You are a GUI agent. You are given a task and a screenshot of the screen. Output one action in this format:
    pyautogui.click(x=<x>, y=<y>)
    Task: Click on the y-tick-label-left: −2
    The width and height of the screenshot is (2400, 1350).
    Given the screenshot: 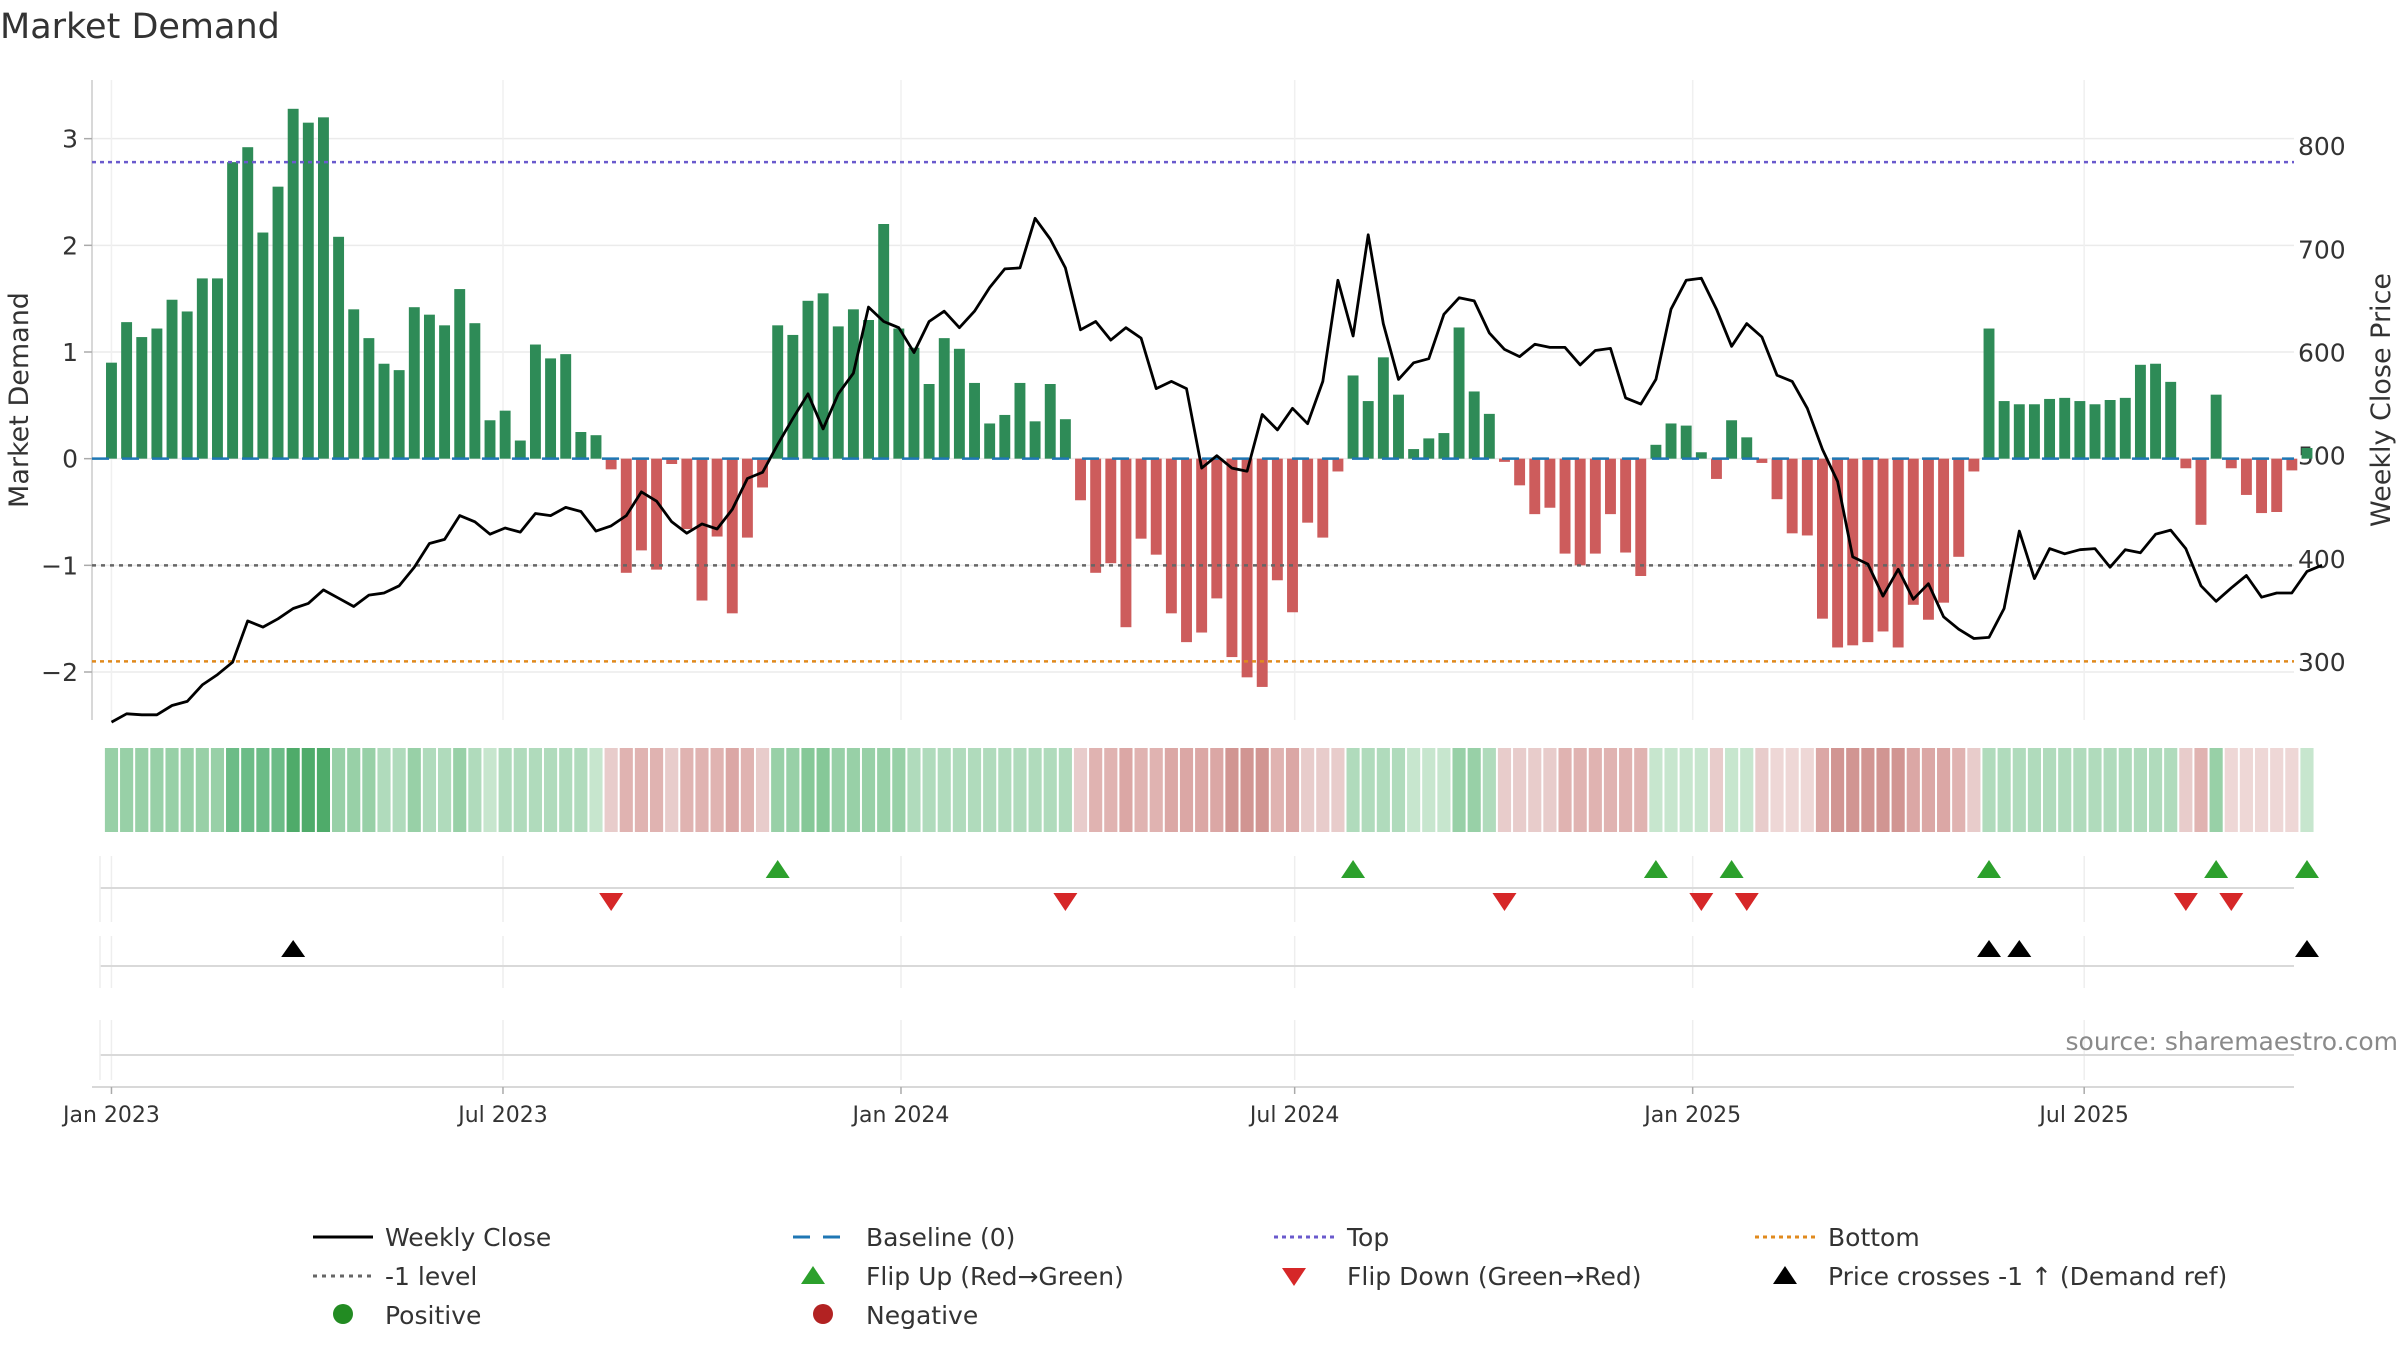 What is the action you would take?
    pyautogui.click(x=59, y=672)
    